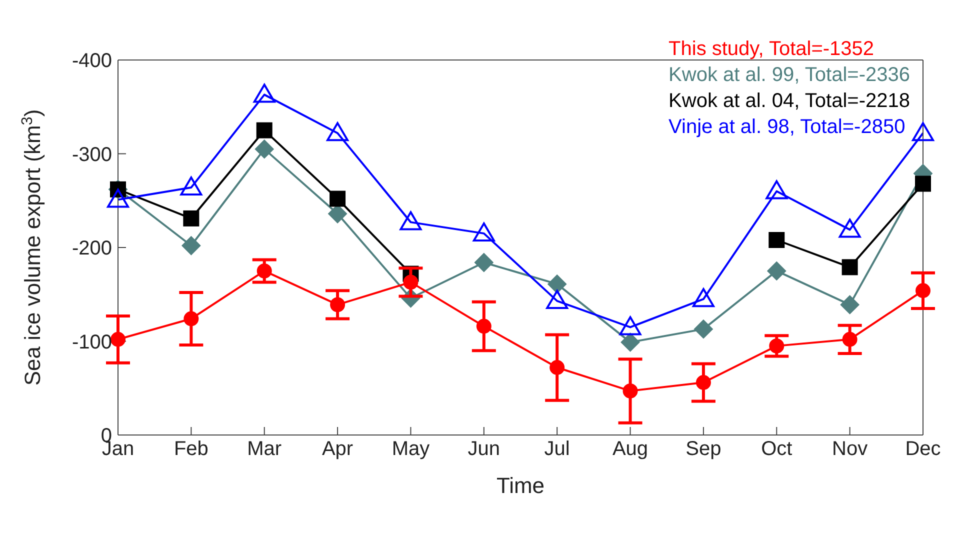 The image size is (954, 543). I want to click on text: Kwok at al. 99, Total=-2336, so click(789, 75).